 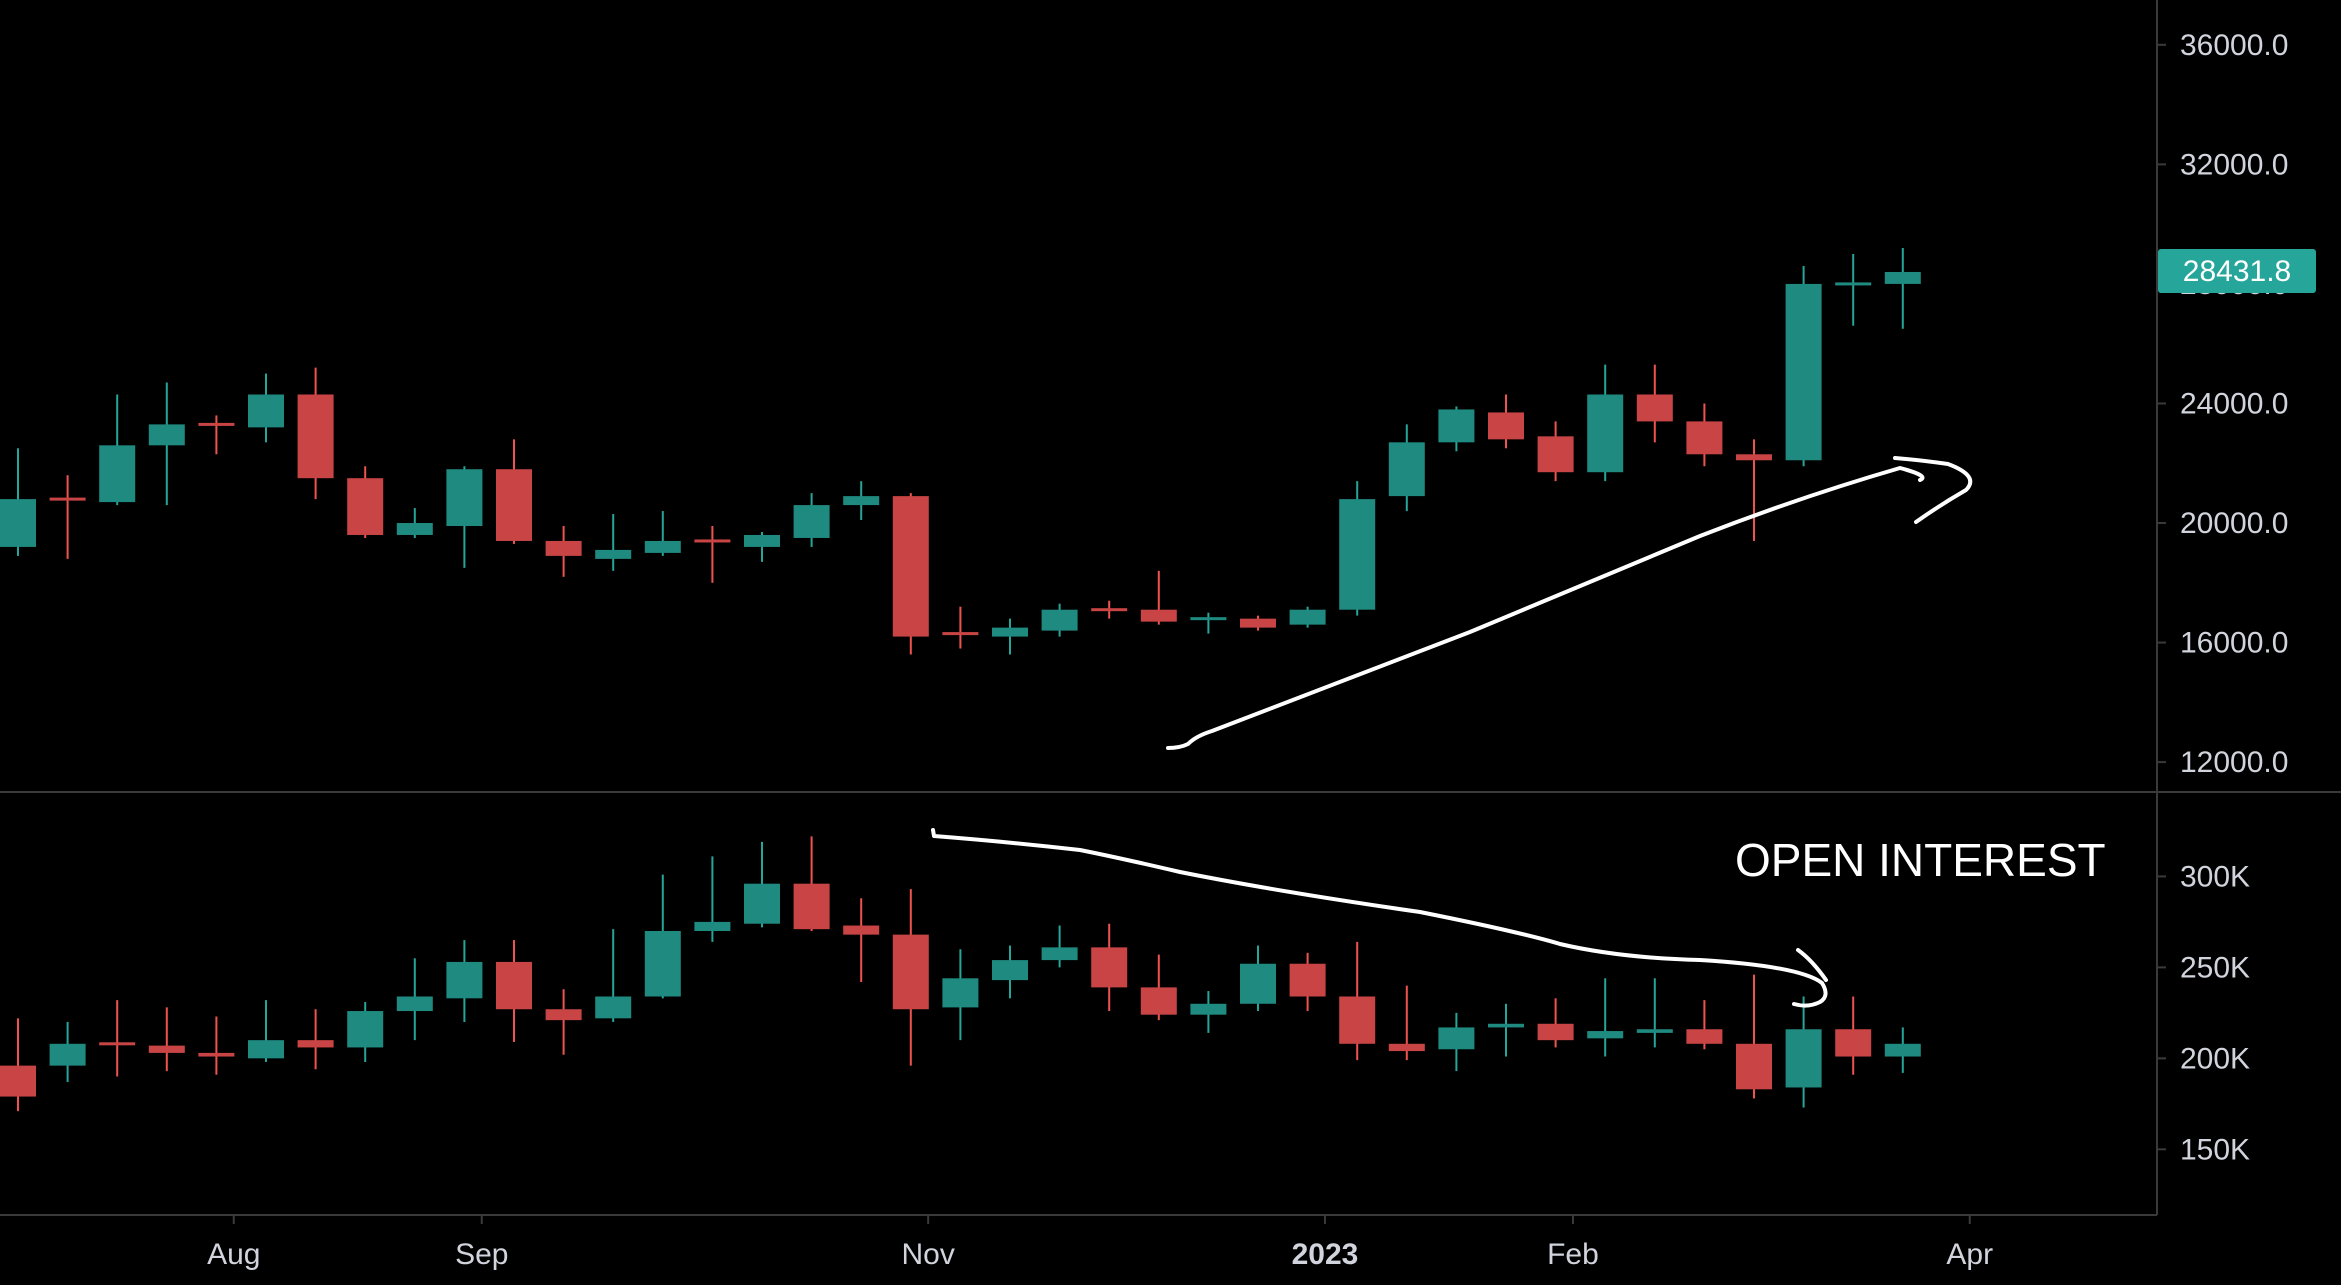 I want to click on time-axis-tick-label: Feb, so click(x=1573, y=1254).